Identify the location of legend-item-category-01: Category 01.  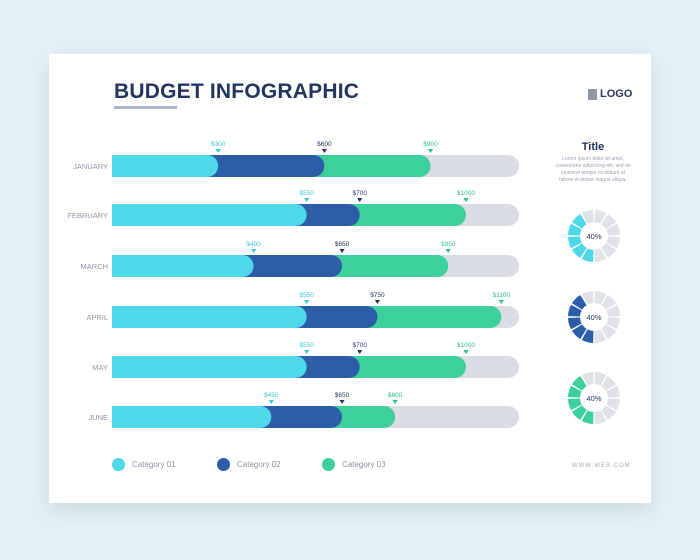
(144, 464).